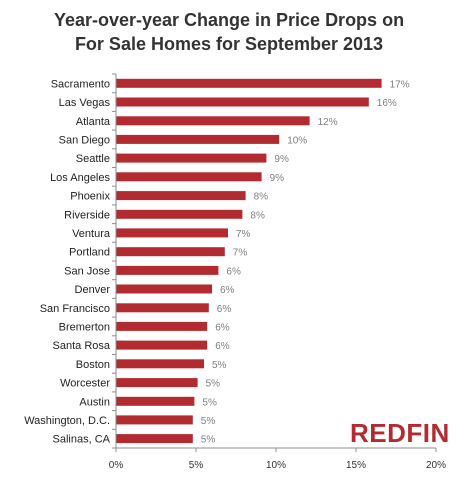 This screenshot has height=480, width=458. Describe the element at coordinates (276, 465) in the screenshot. I see `x-tick-label: 10%` at that location.